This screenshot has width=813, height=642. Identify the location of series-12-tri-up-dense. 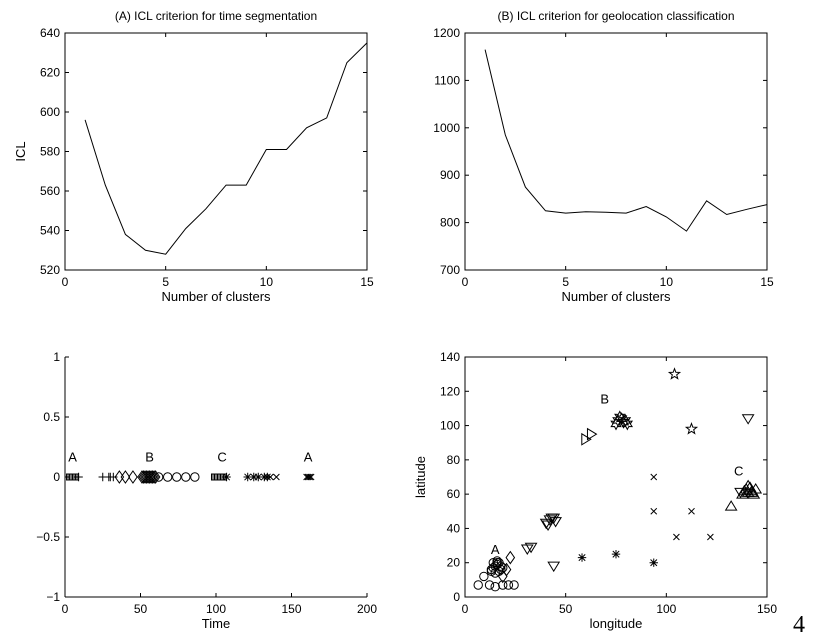
(750, 489).